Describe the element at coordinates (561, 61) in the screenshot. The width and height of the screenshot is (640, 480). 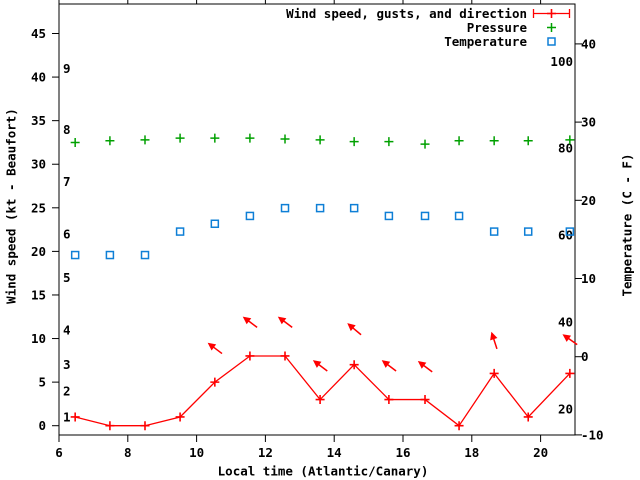
I see `fahrenheit-label: 100` at that location.